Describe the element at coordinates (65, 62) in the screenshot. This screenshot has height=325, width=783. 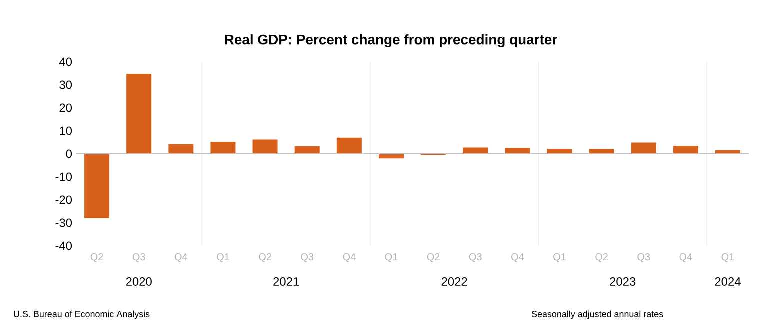
I see `y-tick-label: 40` at that location.